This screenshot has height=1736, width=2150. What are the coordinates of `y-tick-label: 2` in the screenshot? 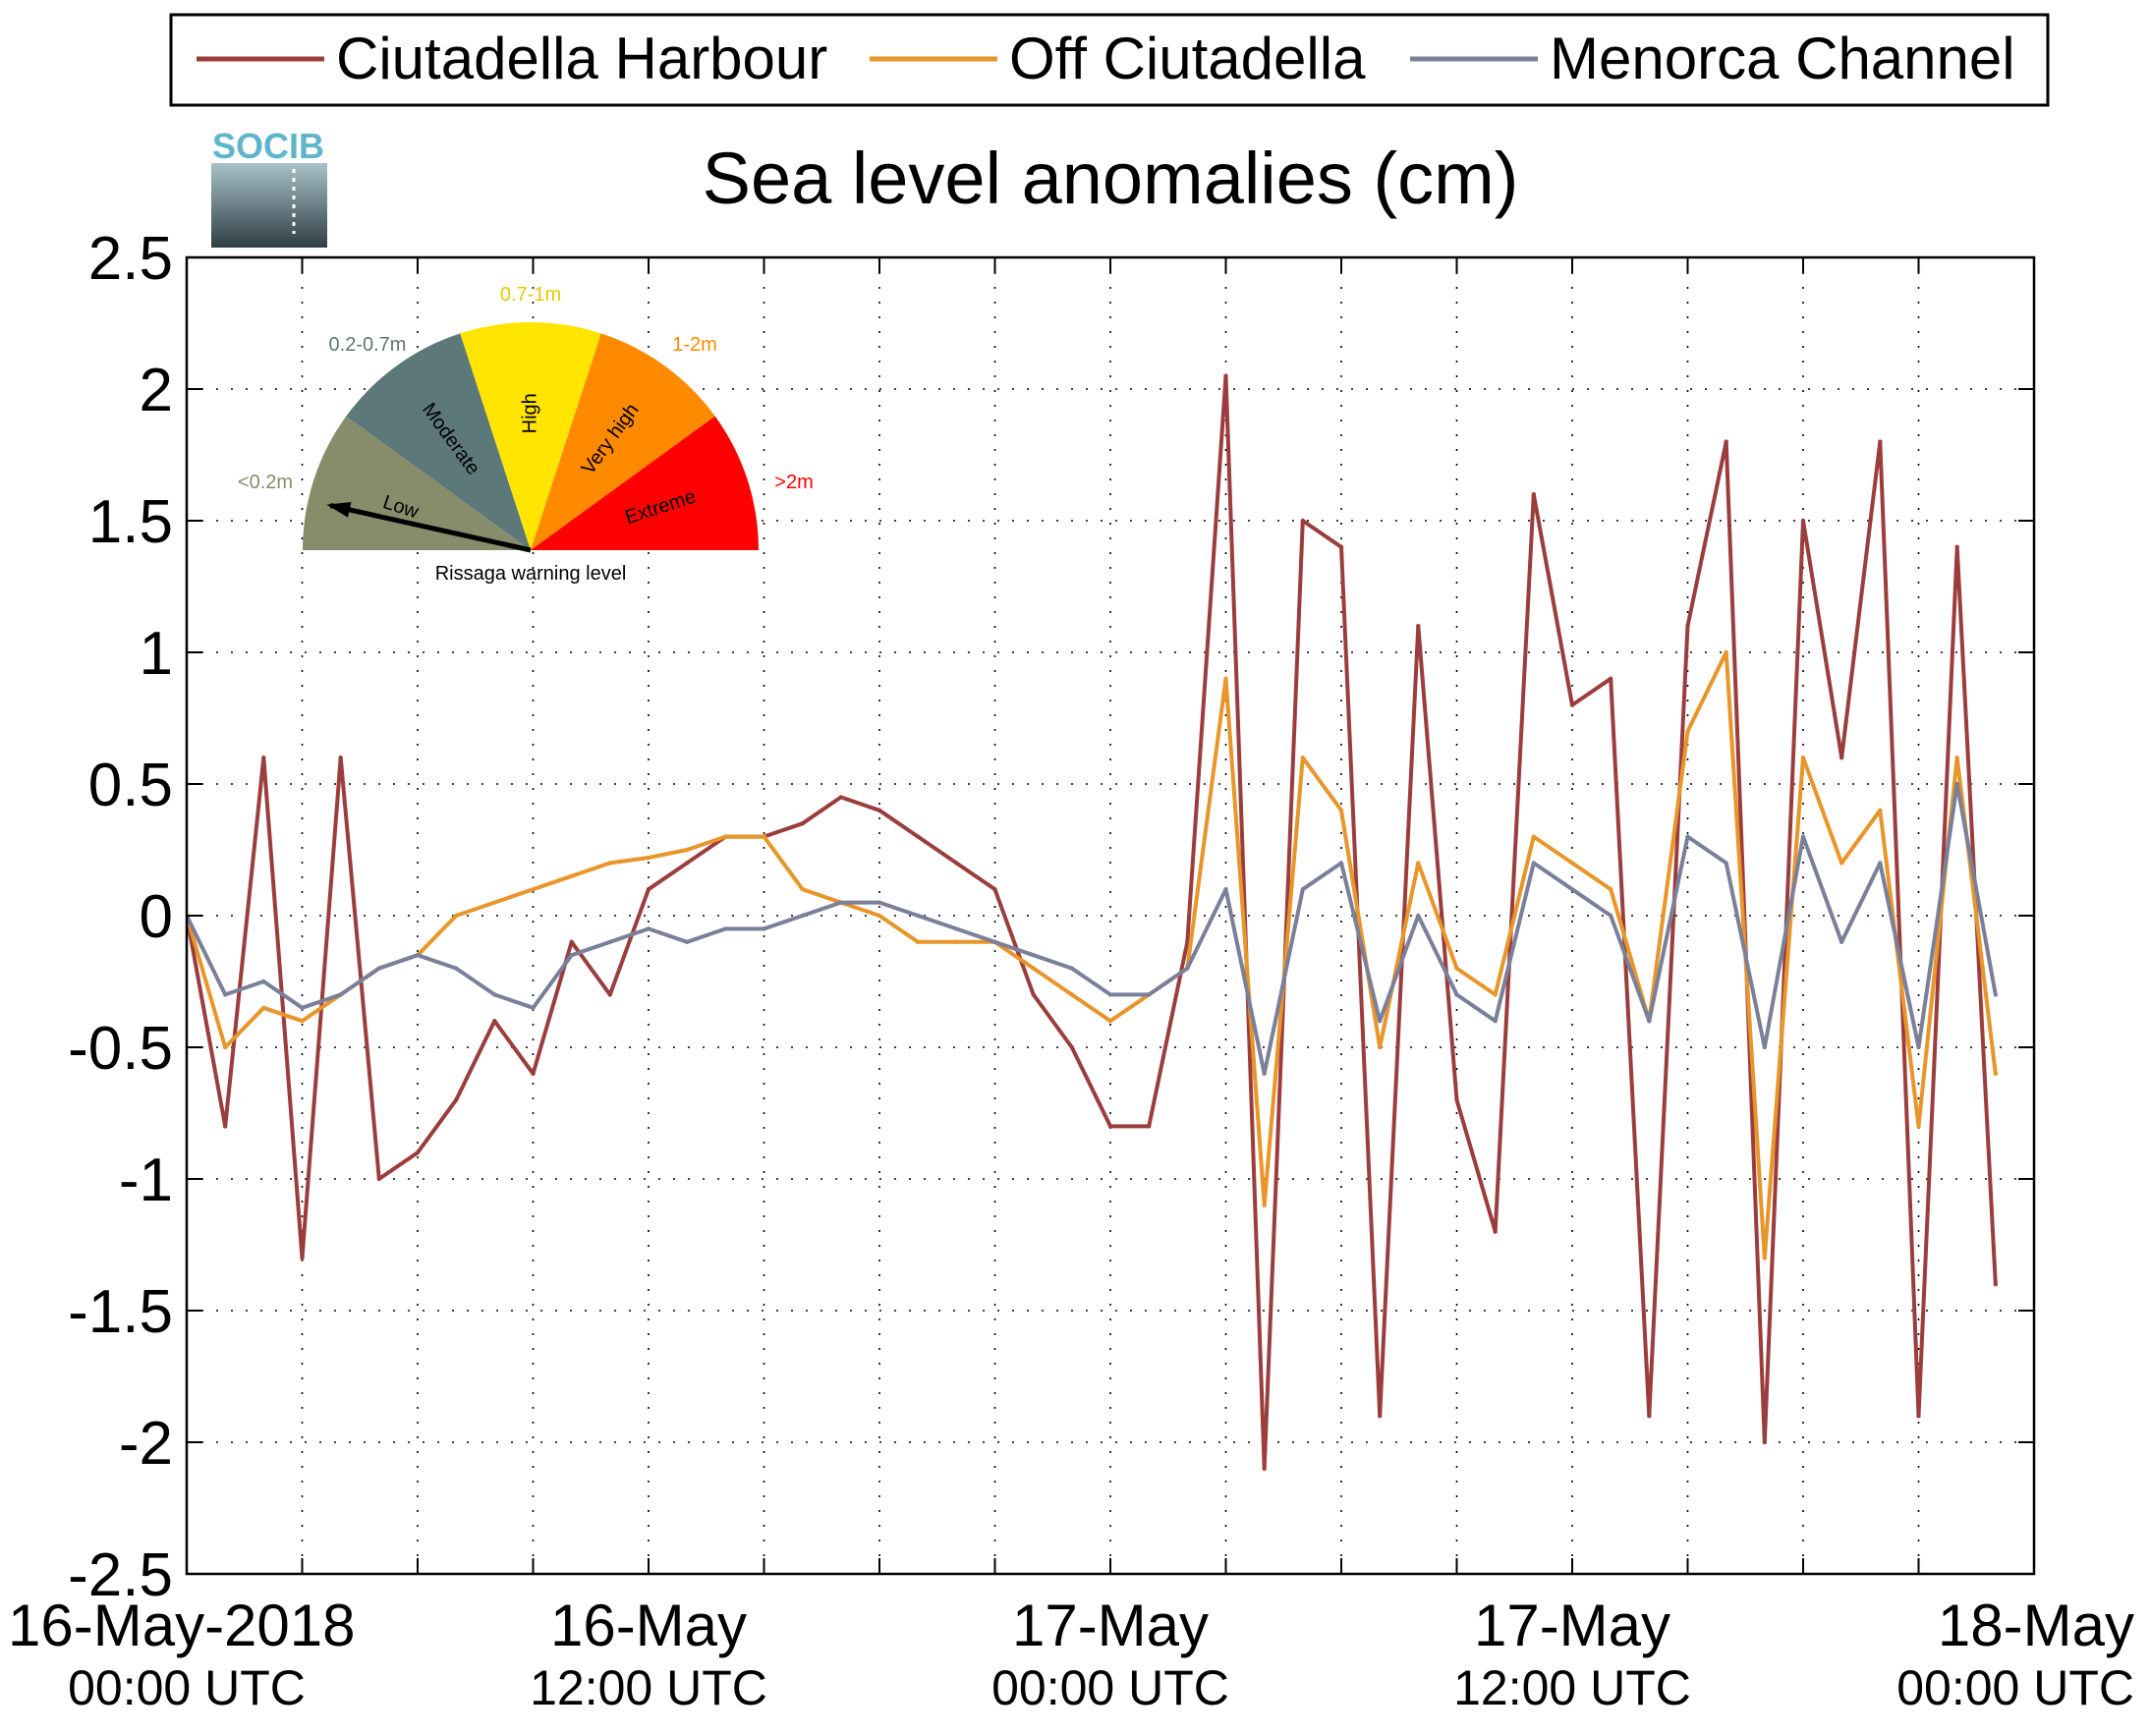 It's located at (156, 390).